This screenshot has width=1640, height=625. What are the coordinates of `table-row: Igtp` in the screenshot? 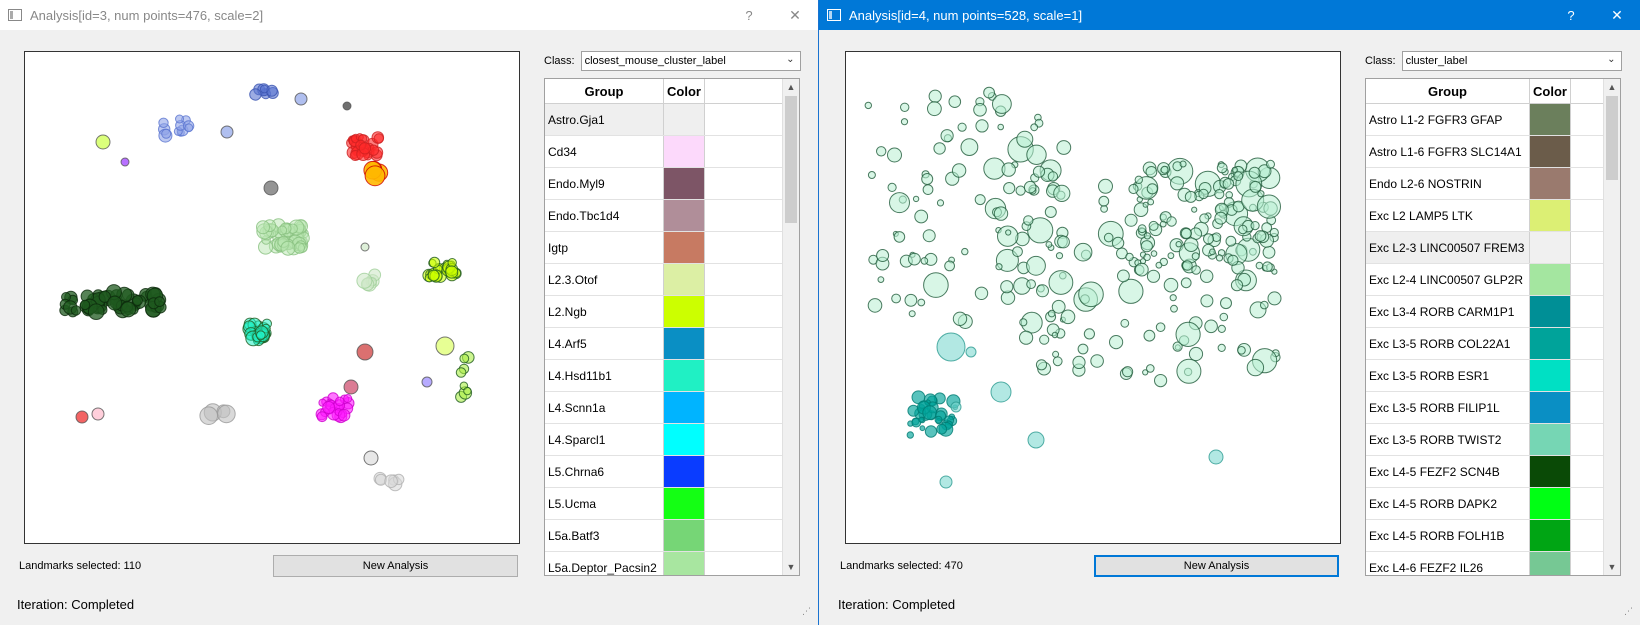 It's located at (672, 248).